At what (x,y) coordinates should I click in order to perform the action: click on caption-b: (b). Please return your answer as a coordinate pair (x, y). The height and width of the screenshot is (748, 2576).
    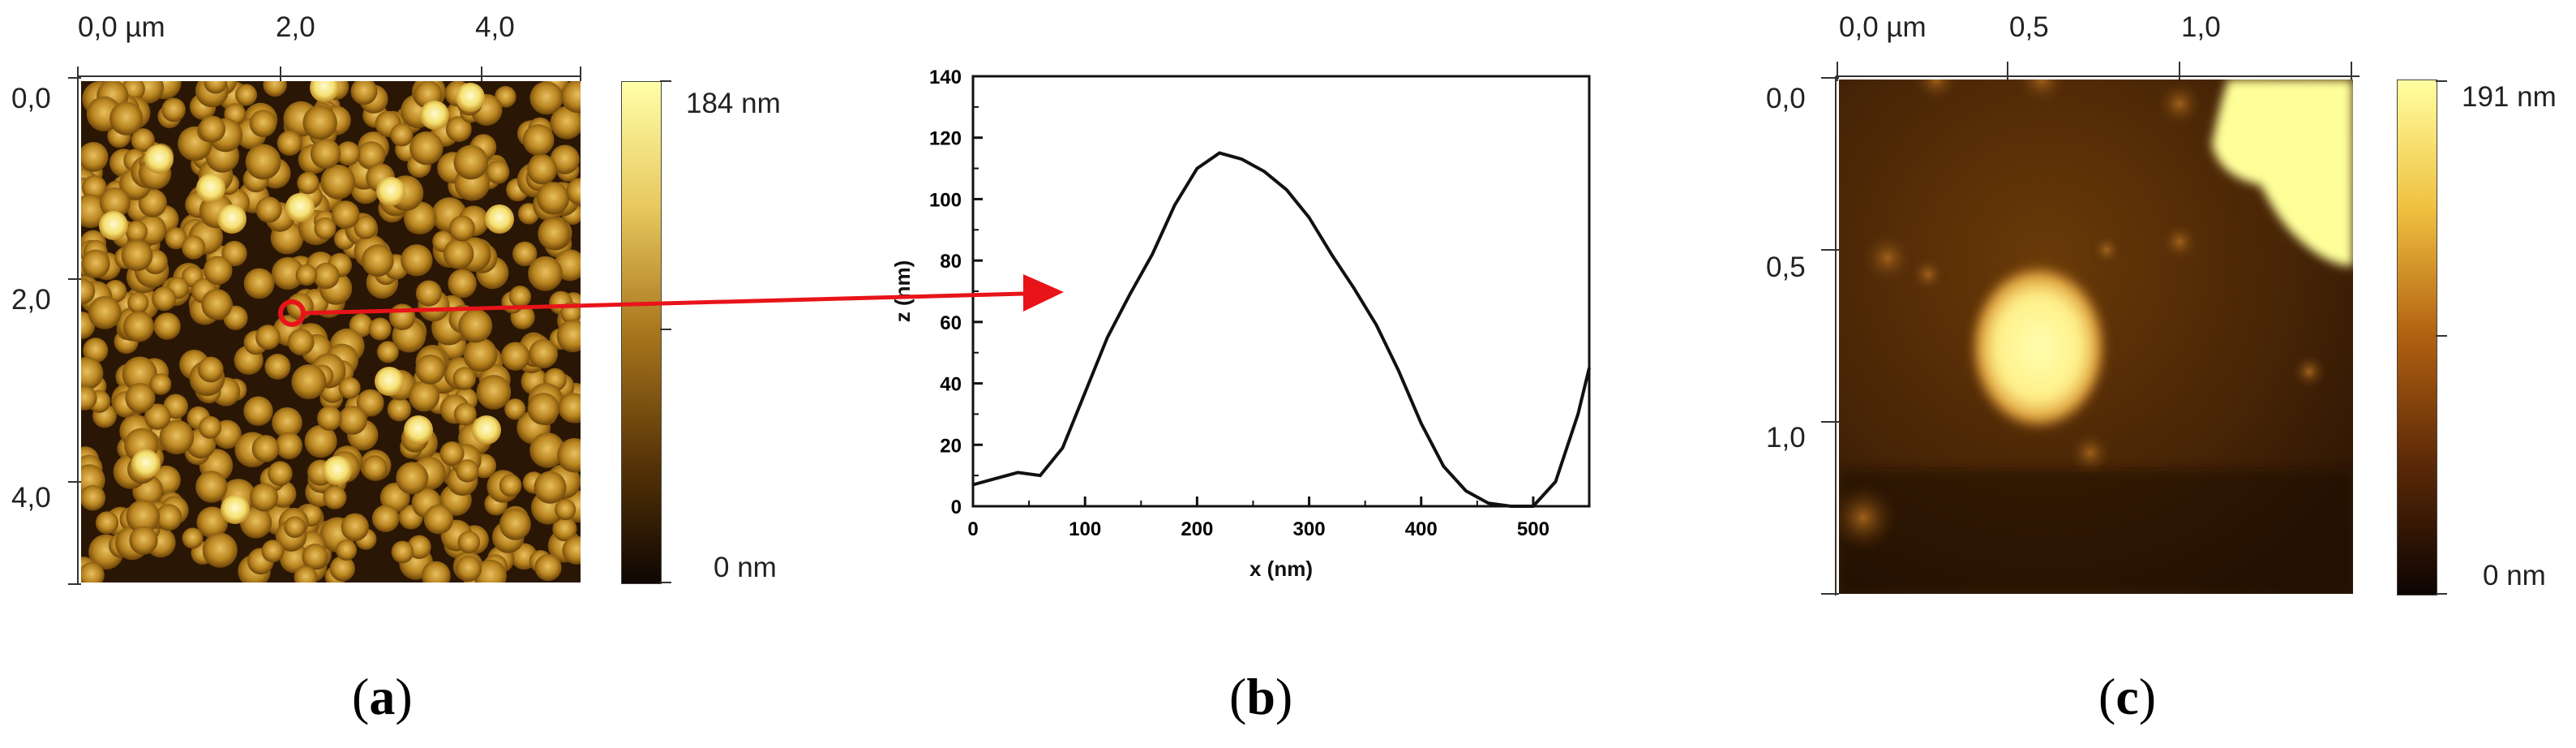
    Looking at the image, I should click on (1261, 696).